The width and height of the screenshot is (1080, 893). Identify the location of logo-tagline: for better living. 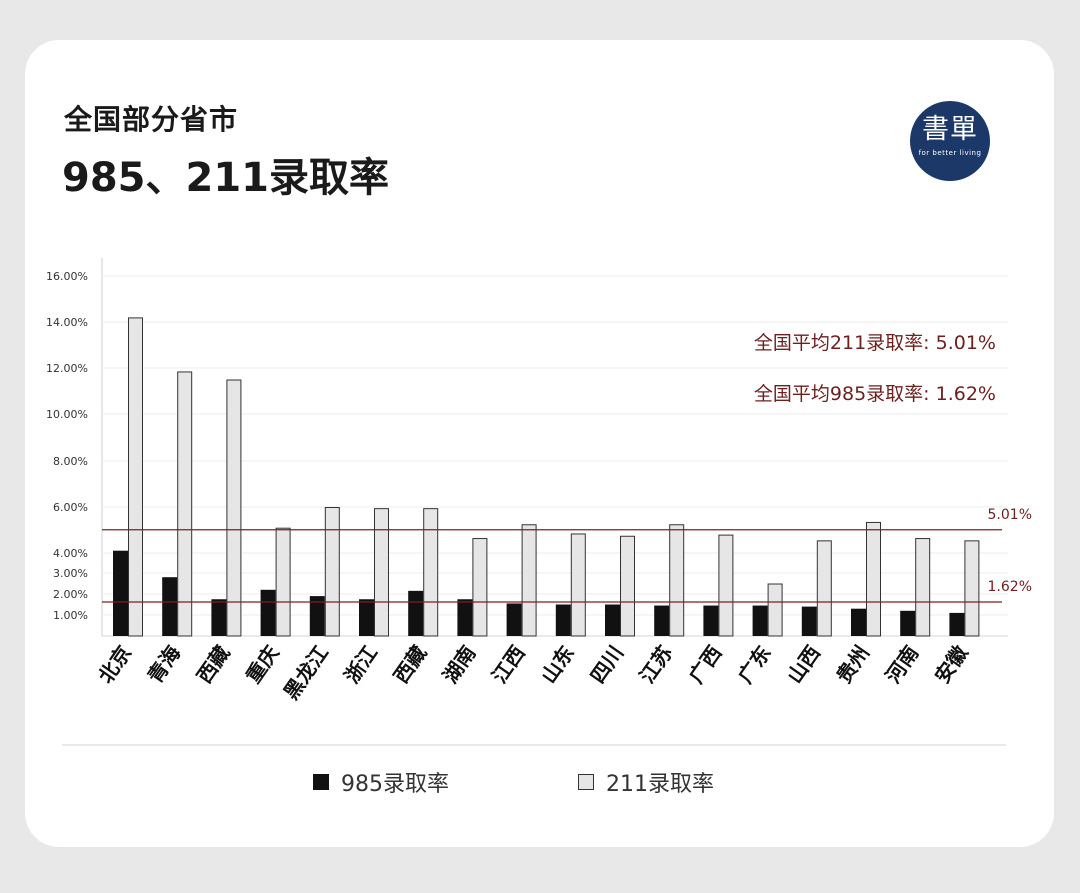
(950, 153).